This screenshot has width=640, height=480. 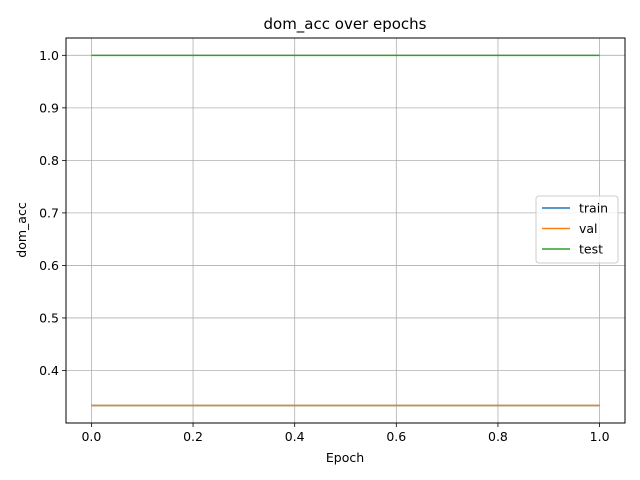 What do you see at coordinates (49, 55) in the screenshot?
I see `y-tick-label: 1.0` at bounding box center [49, 55].